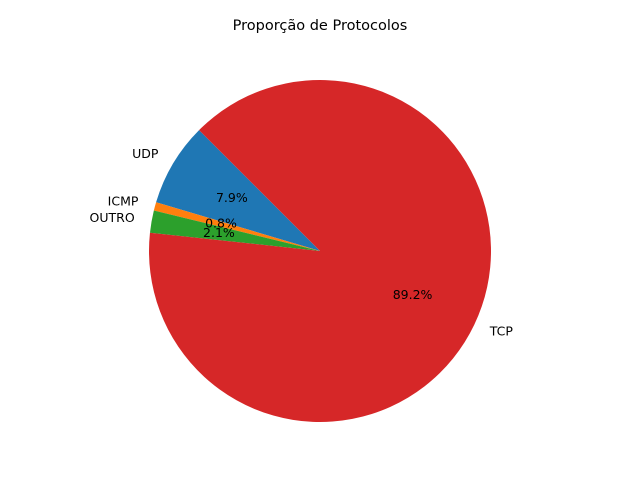 This screenshot has width=640, height=480. What do you see at coordinates (320, 26) in the screenshot?
I see `chart-title: Proporção de Protocolos` at bounding box center [320, 26].